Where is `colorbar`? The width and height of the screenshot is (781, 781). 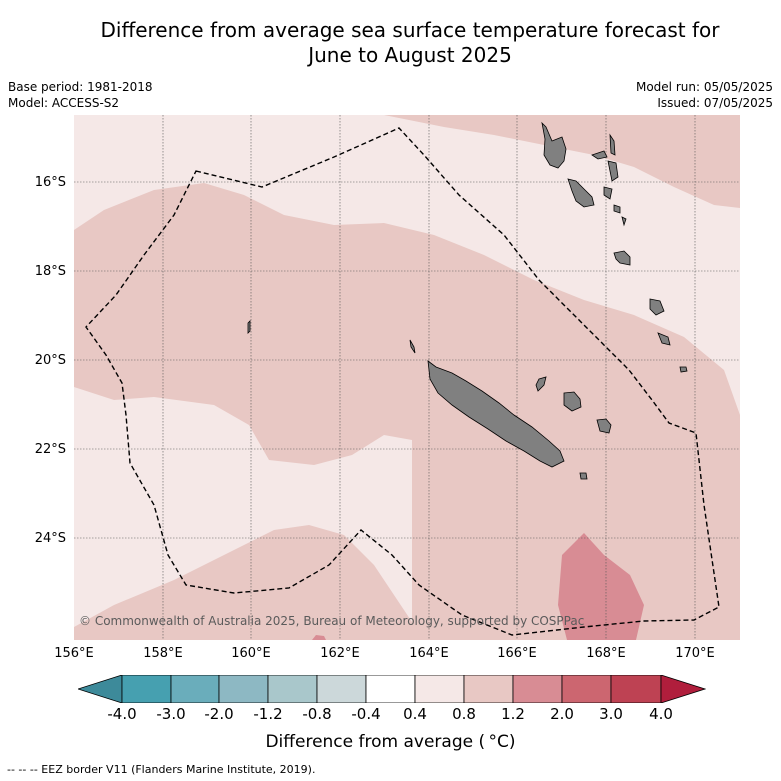
colorbar is located at coordinates (392, 689).